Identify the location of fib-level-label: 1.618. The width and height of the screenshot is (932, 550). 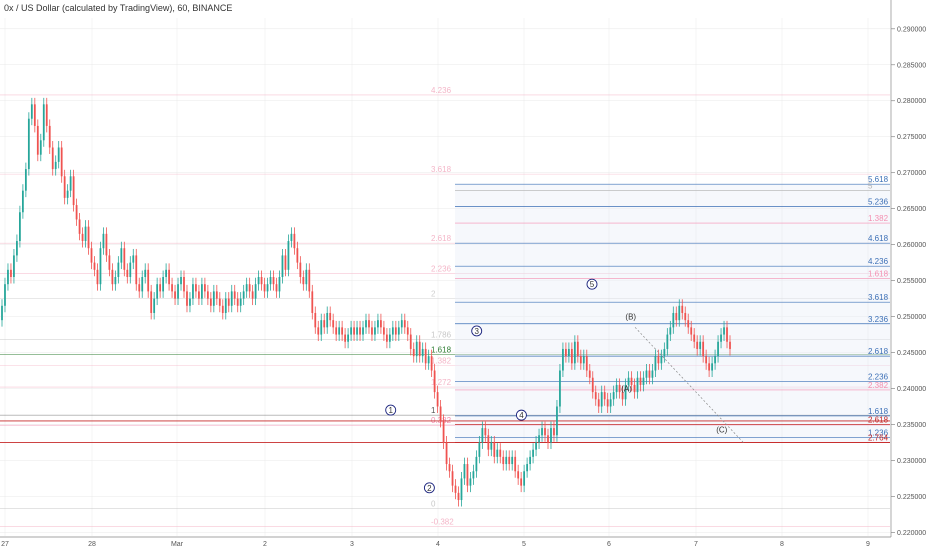
(441, 350).